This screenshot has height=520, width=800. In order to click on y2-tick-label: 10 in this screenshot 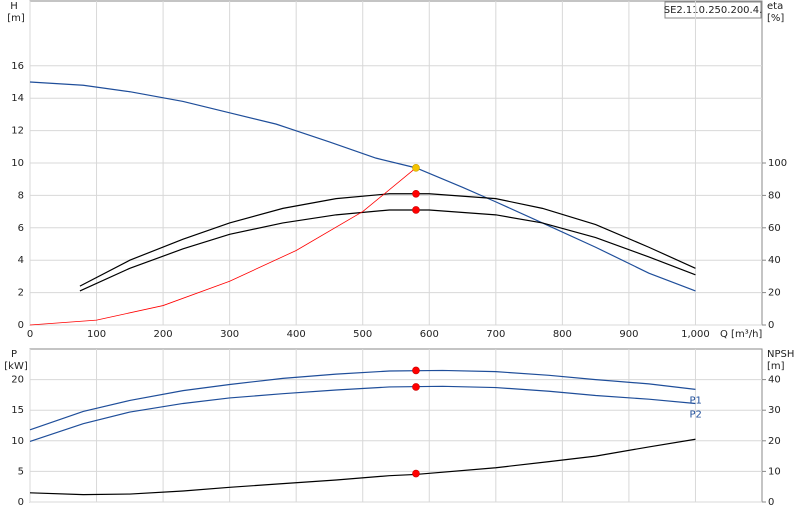, I will do `click(774, 471)`.